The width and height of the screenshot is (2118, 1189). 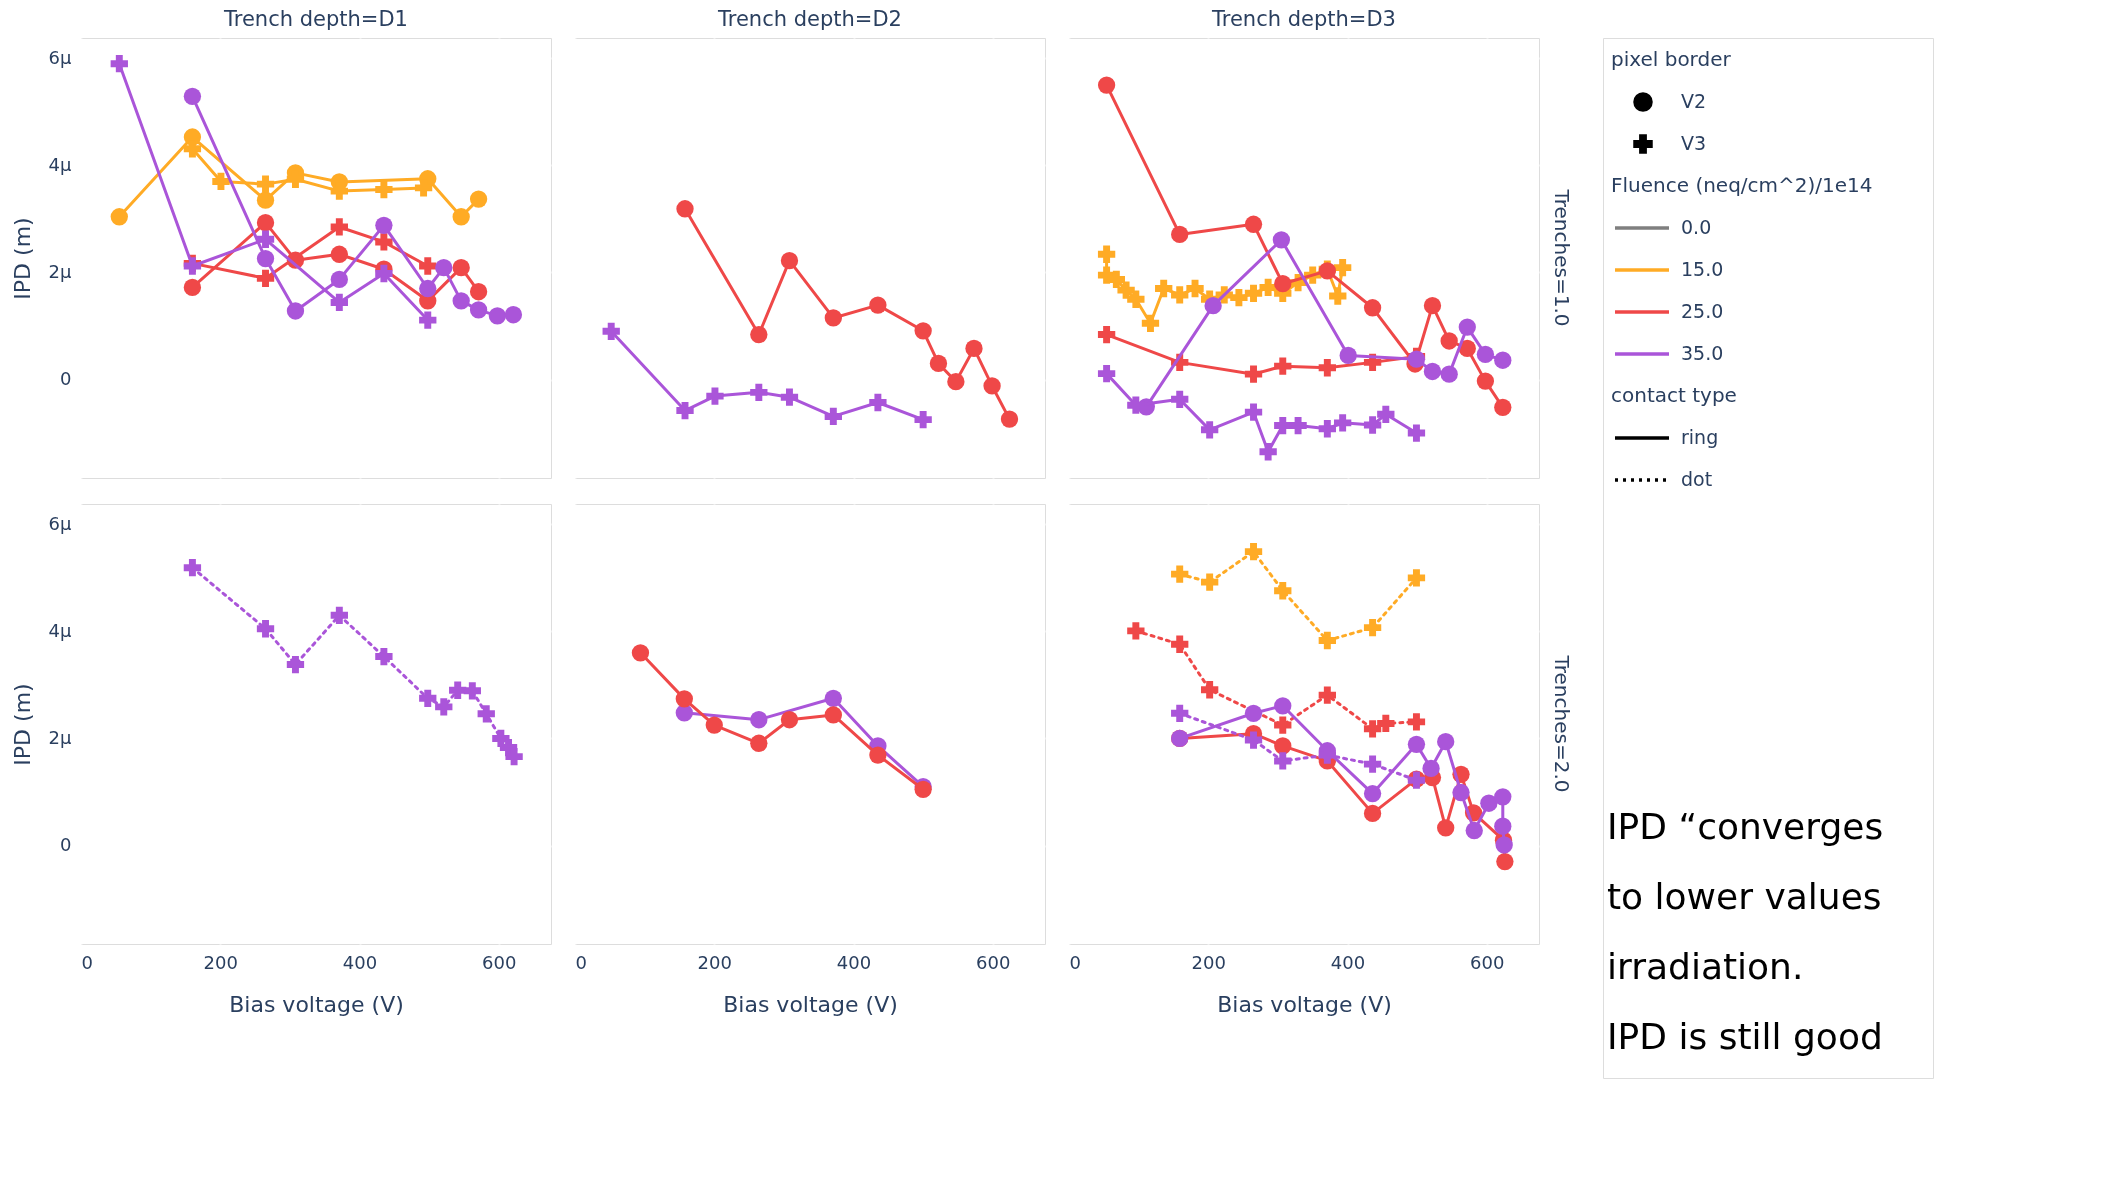 What do you see at coordinates (1562, 257) in the screenshot?
I see `text: Trenches=1.0` at bounding box center [1562, 257].